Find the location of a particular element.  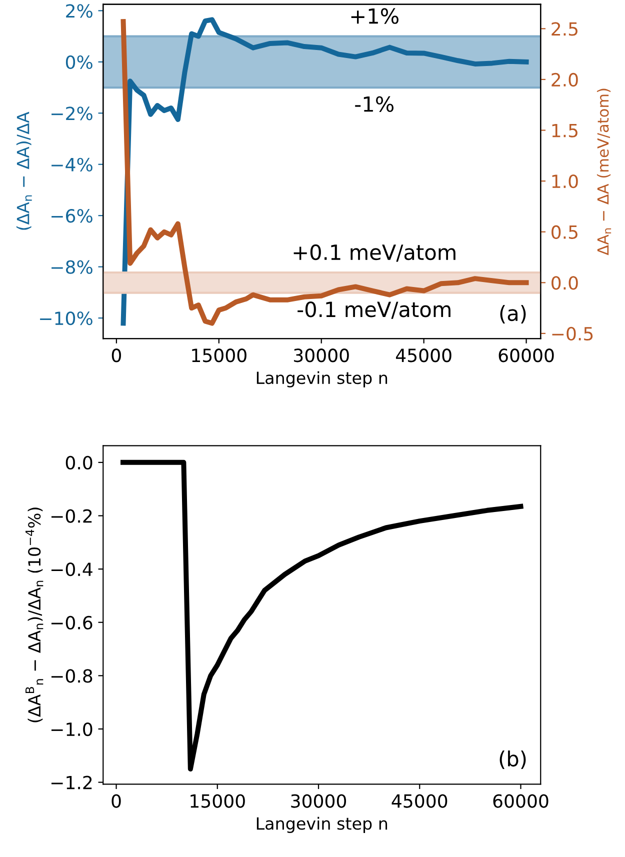

y-tick-label: −0.2 is located at coordinates (71, 516).